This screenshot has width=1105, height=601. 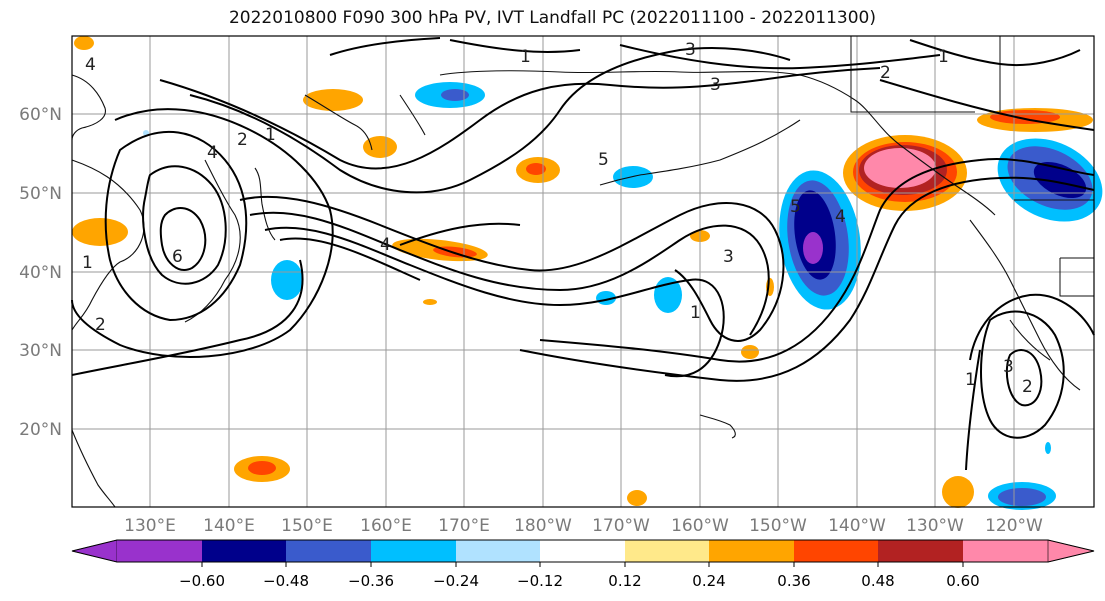 What do you see at coordinates (972, 166) in the screenshot?
I see `boundaries` at bounding box center [972, 166].